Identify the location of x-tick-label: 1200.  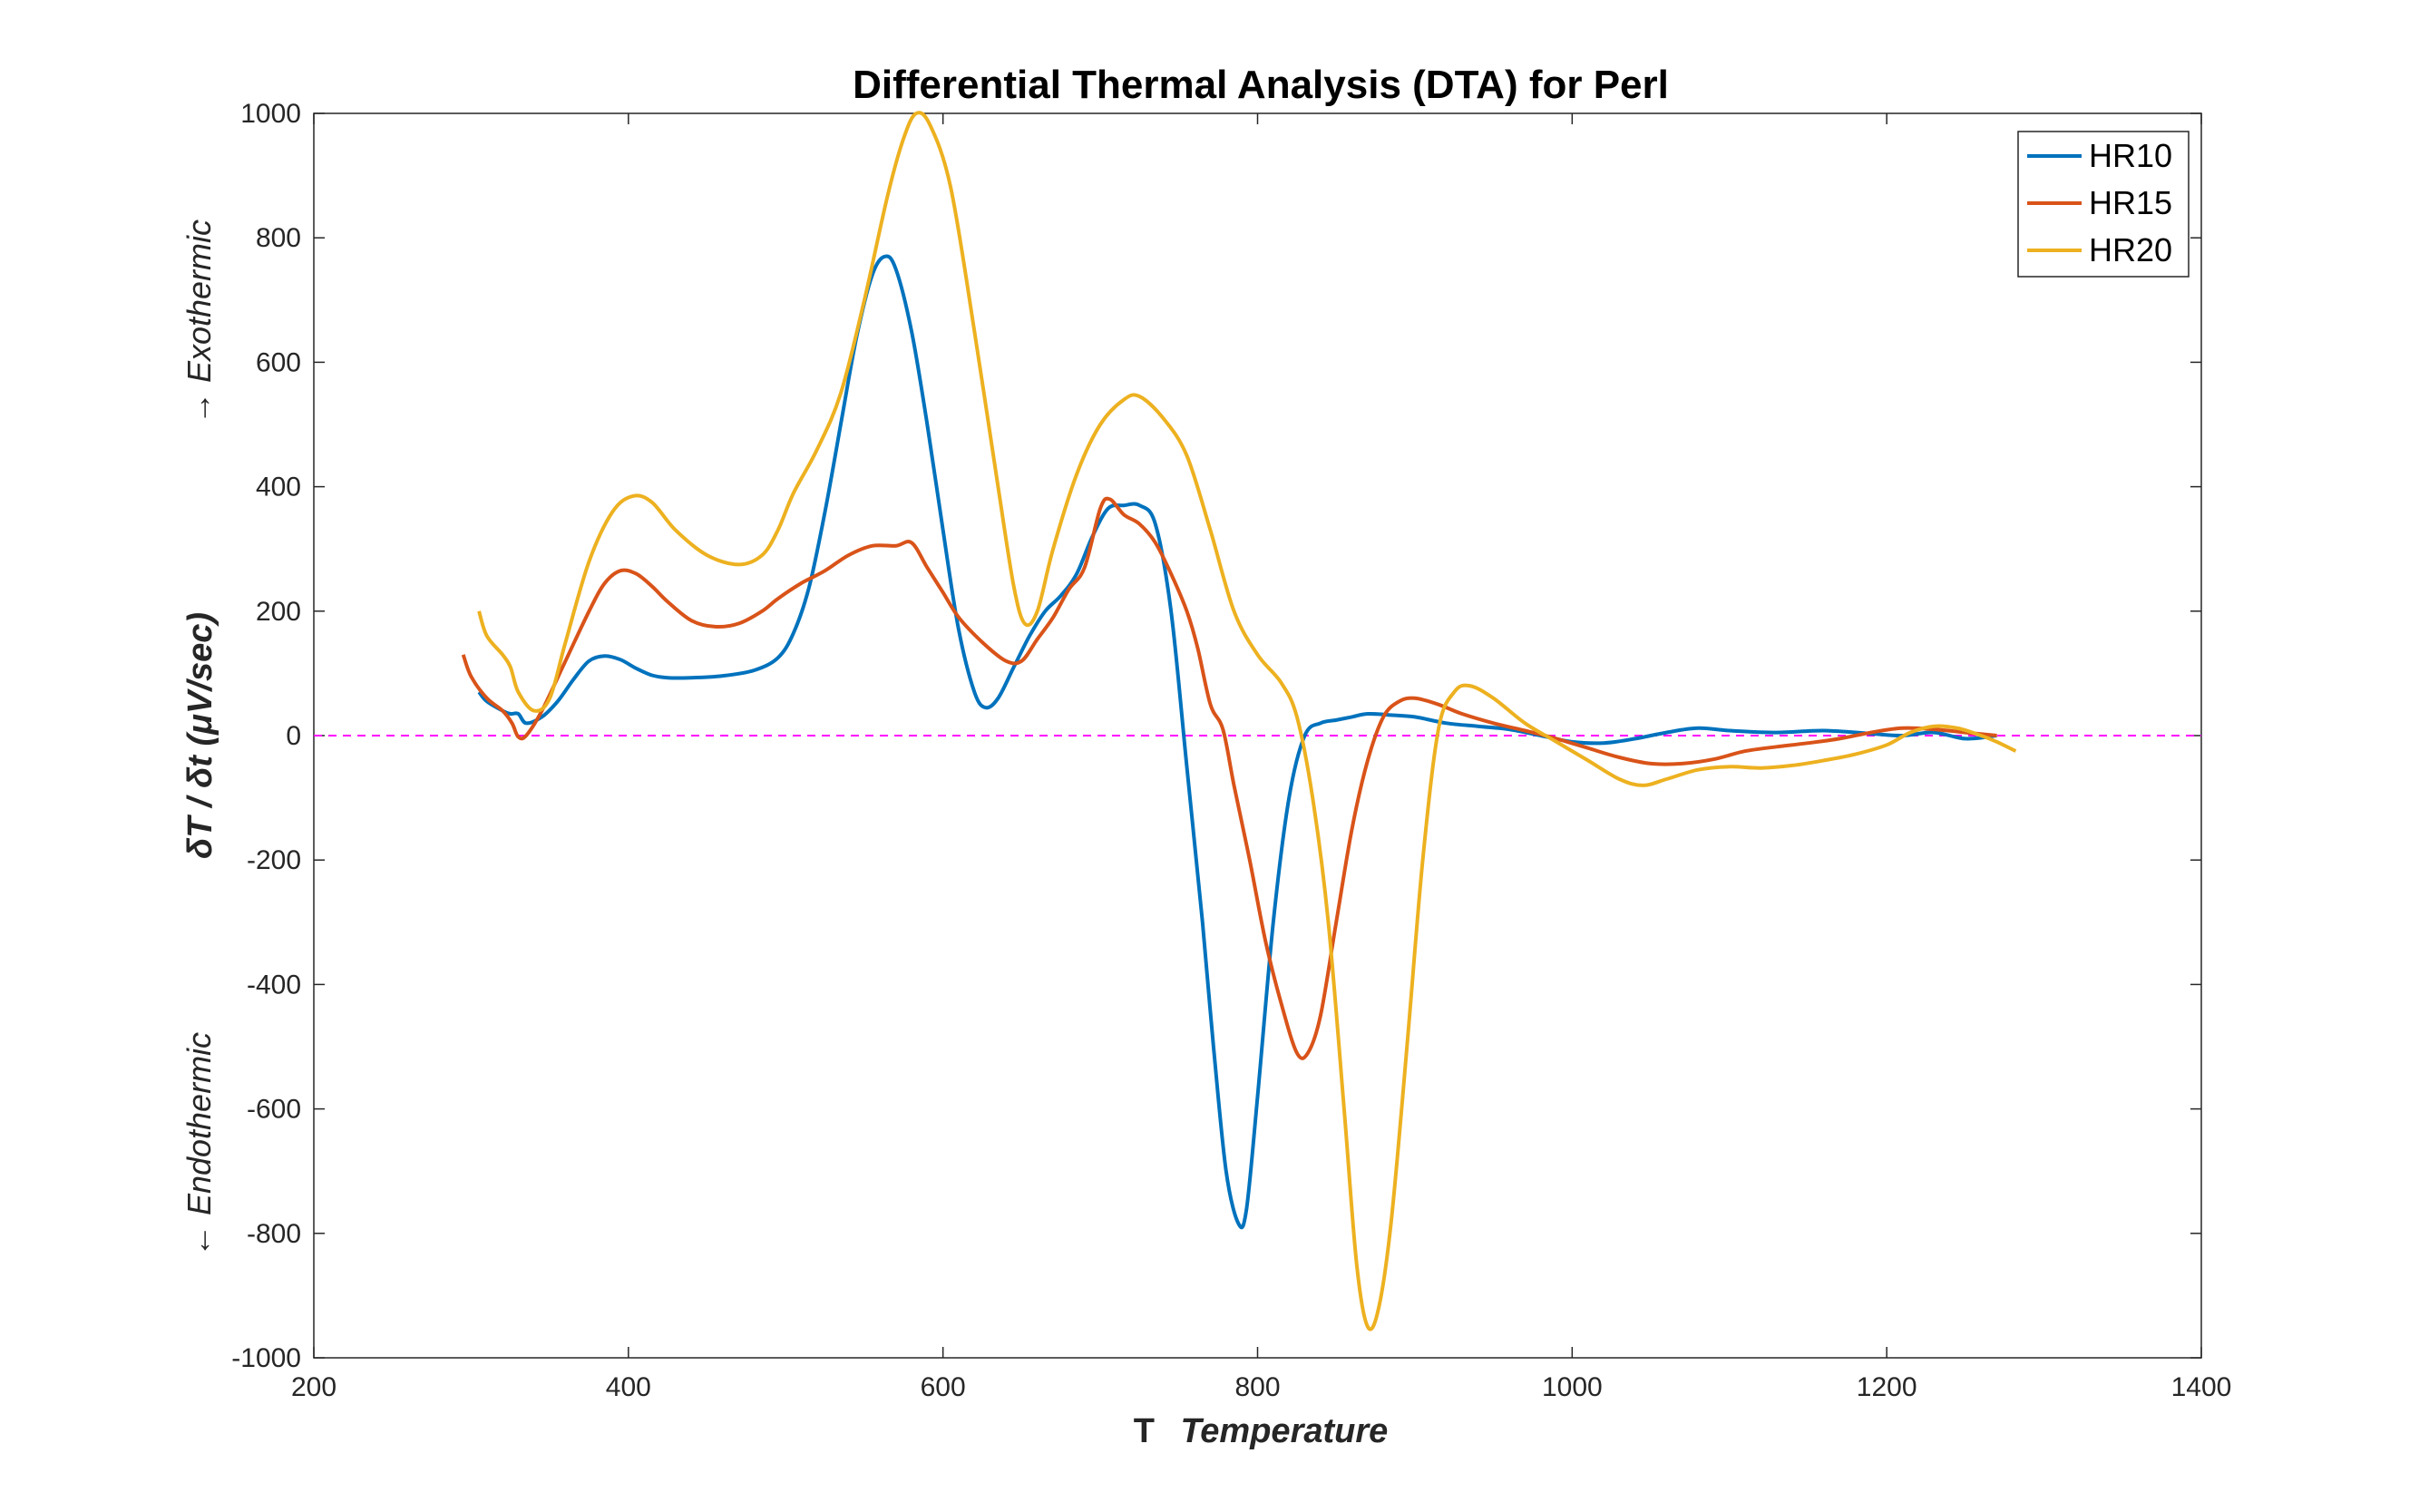
(1887, 1387).